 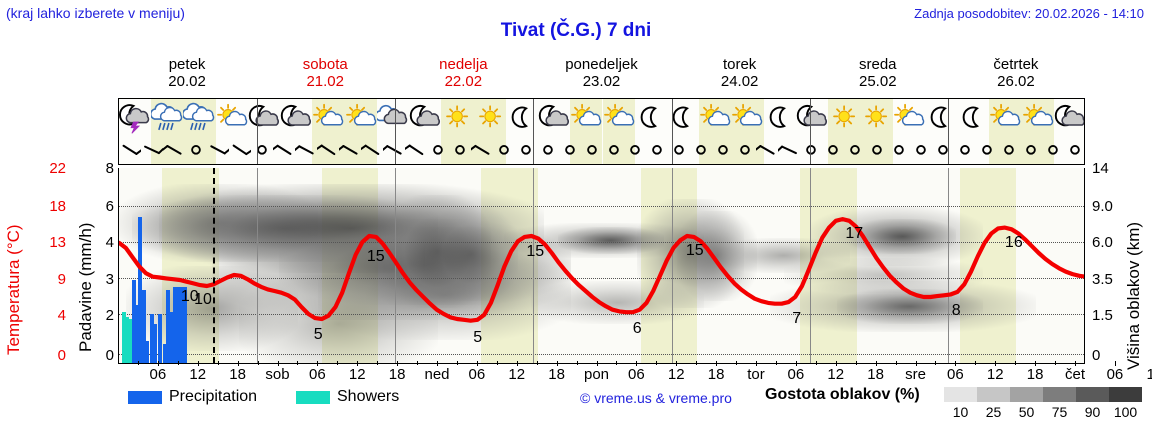 What do you see at coordinates (535, 251) in the screenshot?
I see `temperature-value-label: 15` at bounding box center [535, 251].